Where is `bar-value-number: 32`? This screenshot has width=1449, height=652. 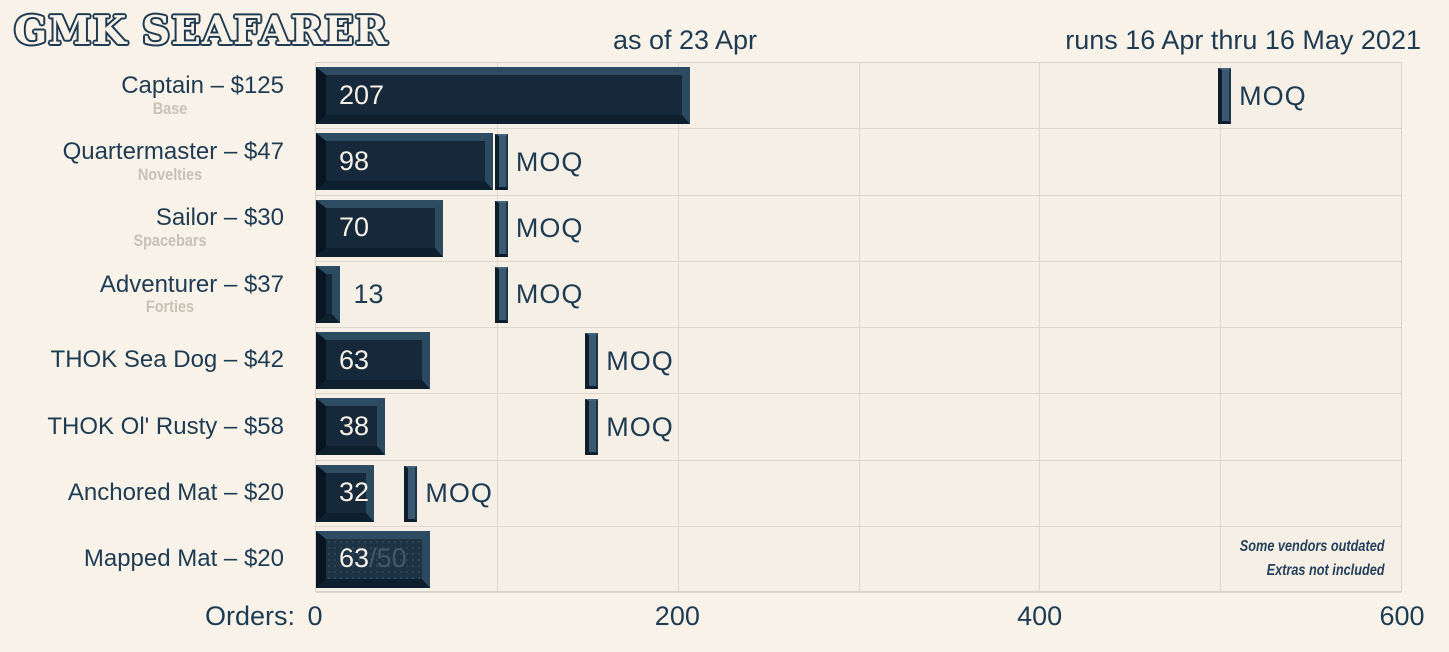
bar-value-number: 32 is located at coordinates (354, 492).